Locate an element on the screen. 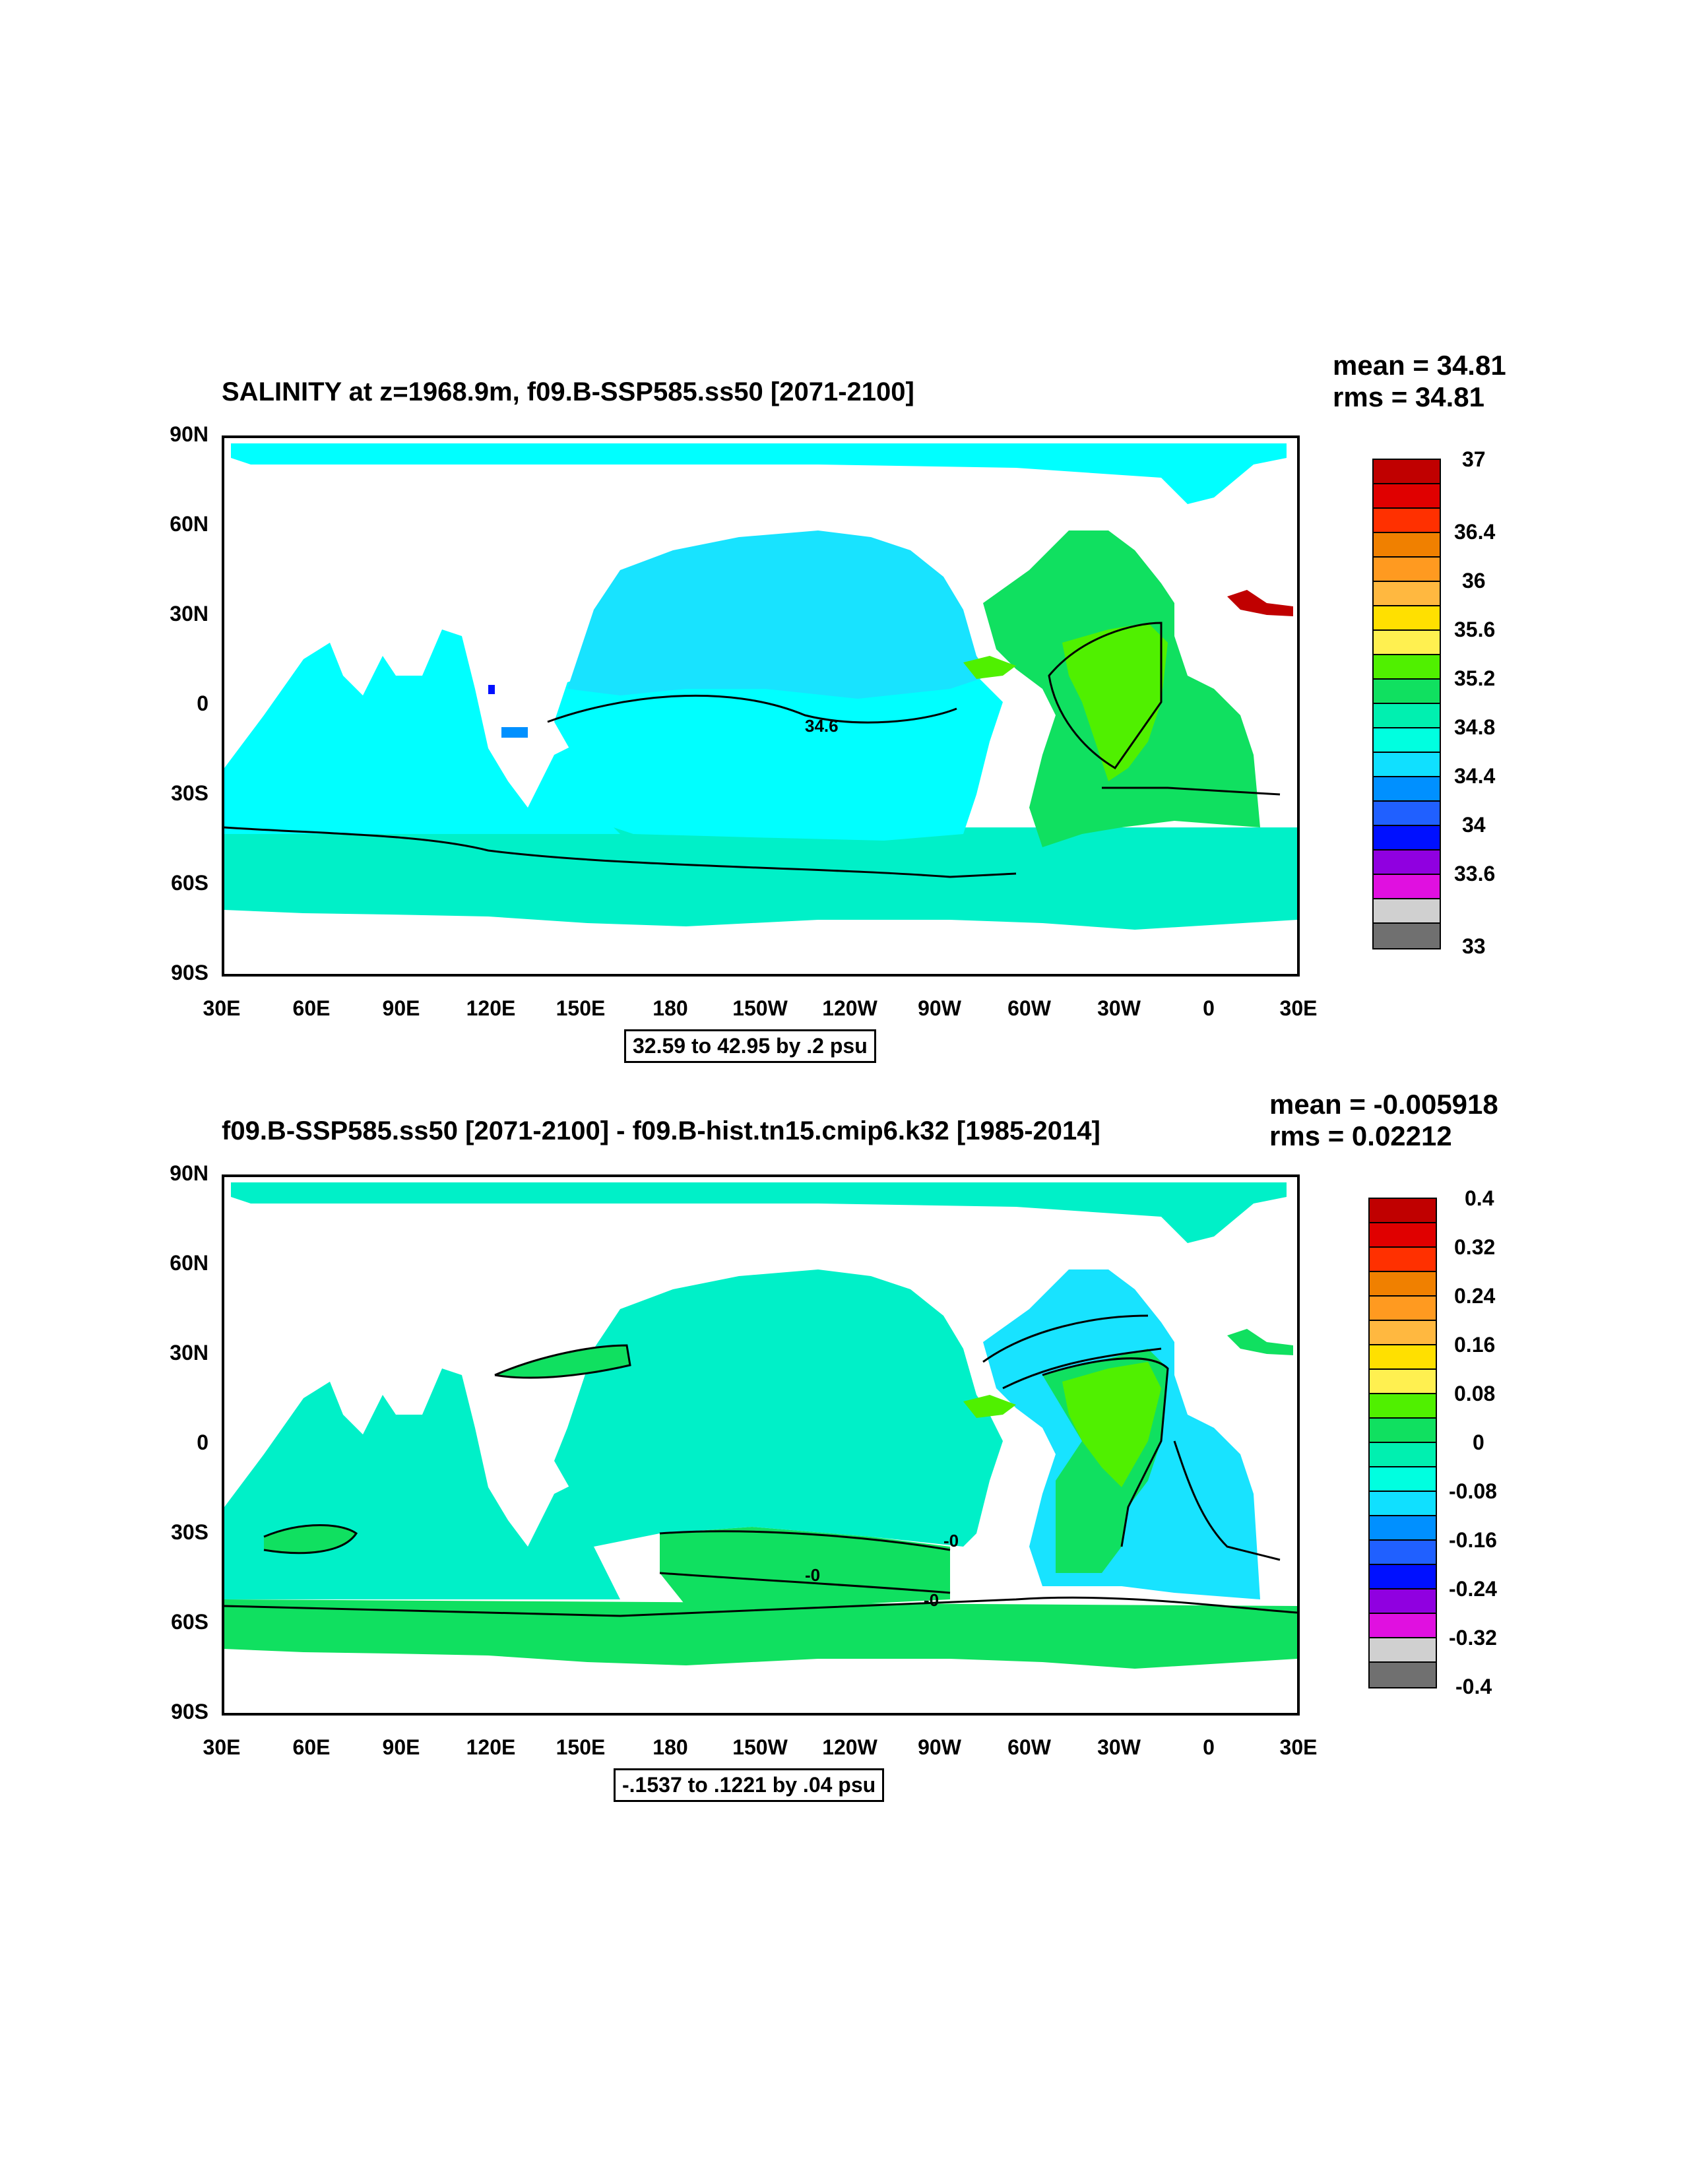 This screenshot has width=1689, height=2184. top-lon-11: 0 is located at coordinates (1209, 1008).